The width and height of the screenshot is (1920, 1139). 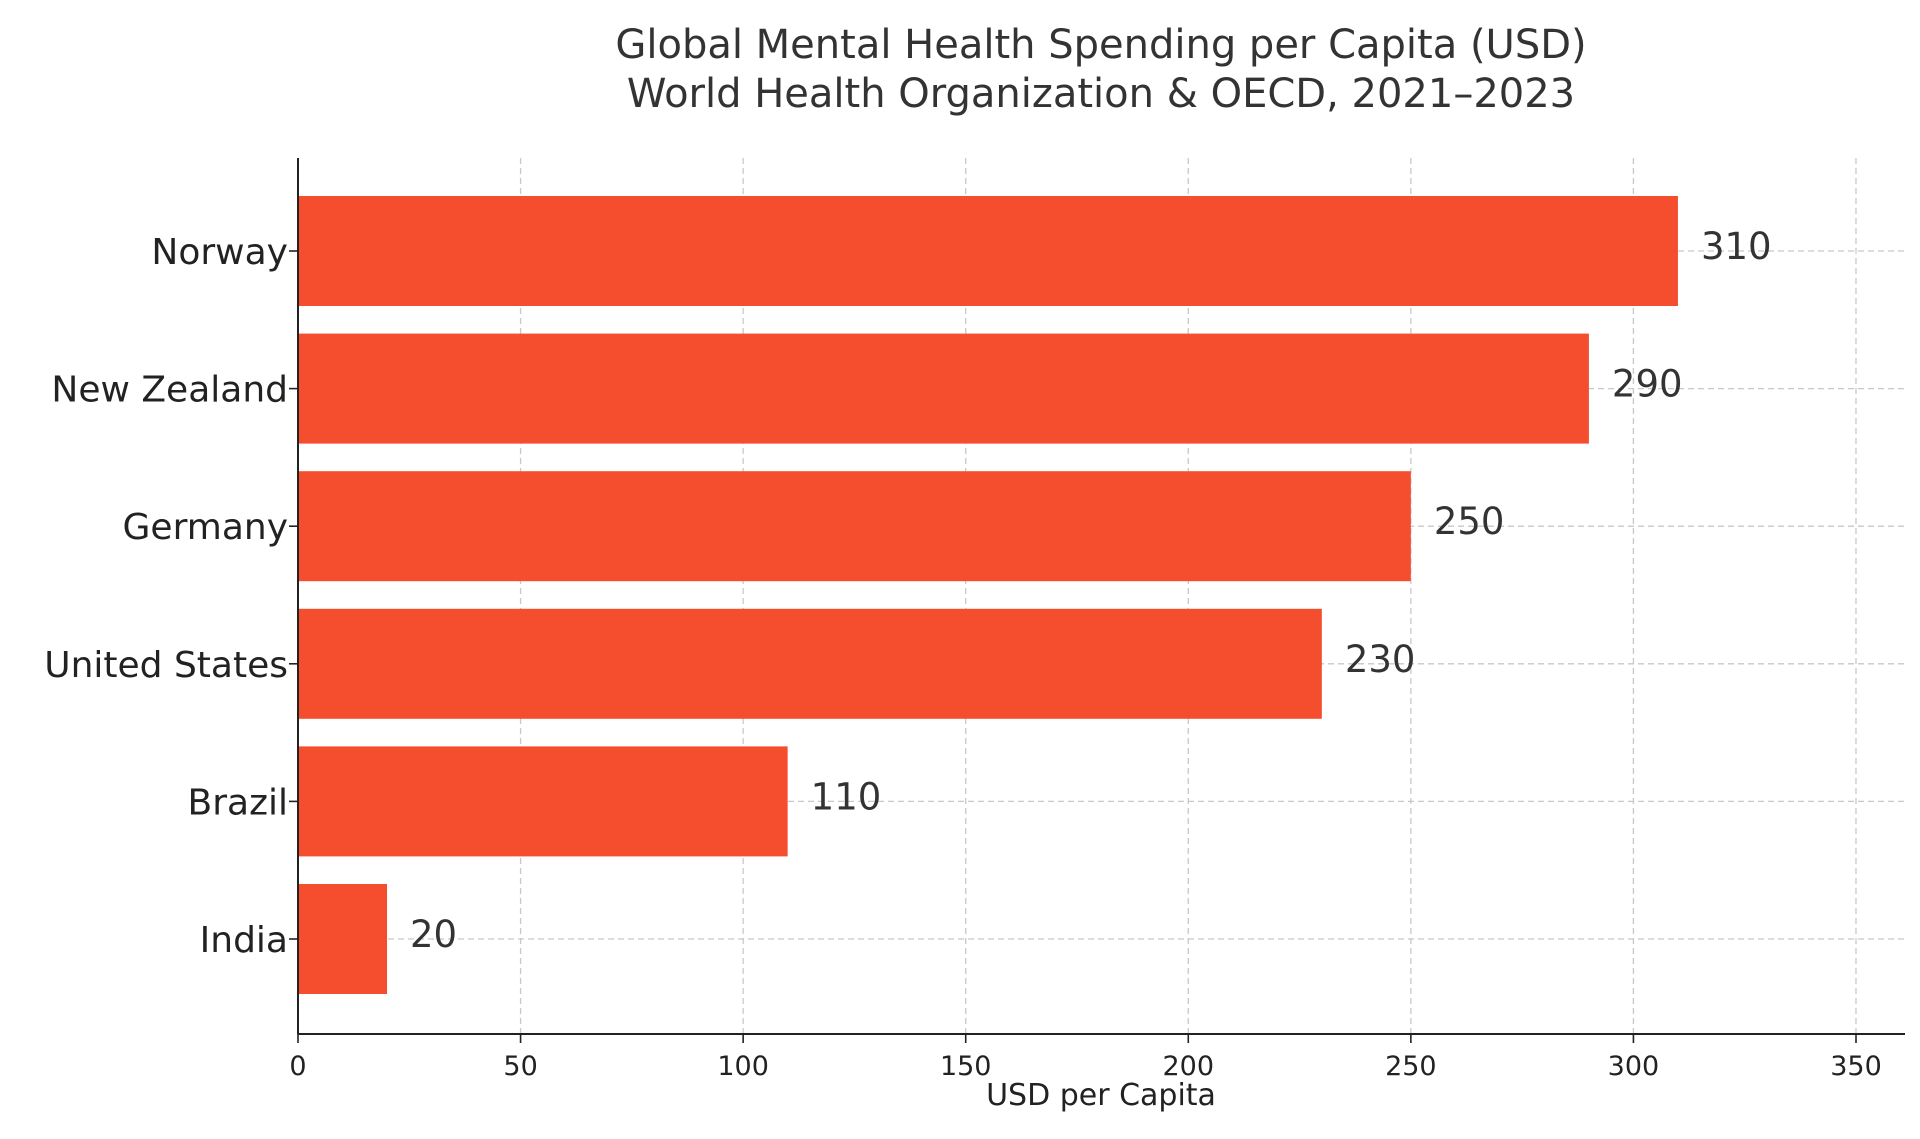 I want to click on x-tick-label: 300, so click(x=1634, y=1066).